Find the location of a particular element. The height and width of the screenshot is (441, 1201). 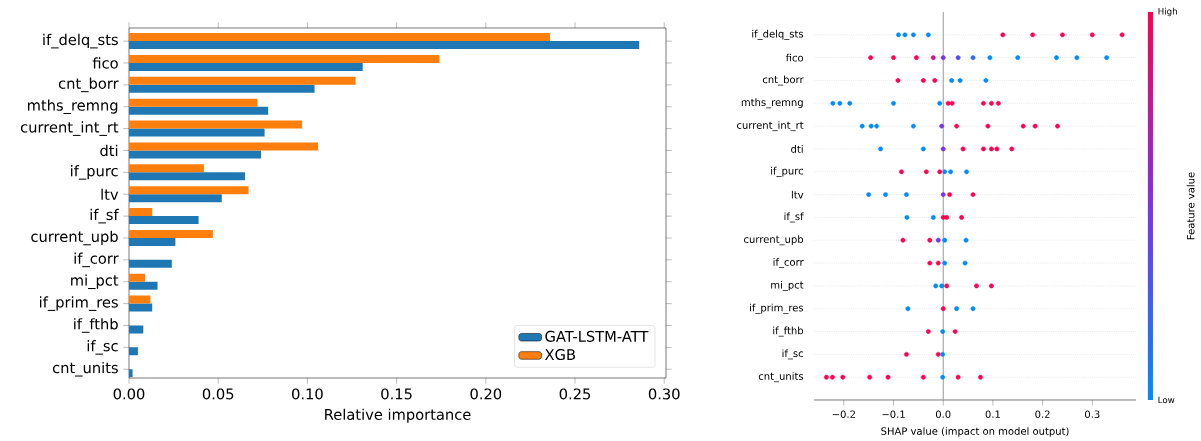

x-tick-label: −0.2 is located at coordinates (843, 414).